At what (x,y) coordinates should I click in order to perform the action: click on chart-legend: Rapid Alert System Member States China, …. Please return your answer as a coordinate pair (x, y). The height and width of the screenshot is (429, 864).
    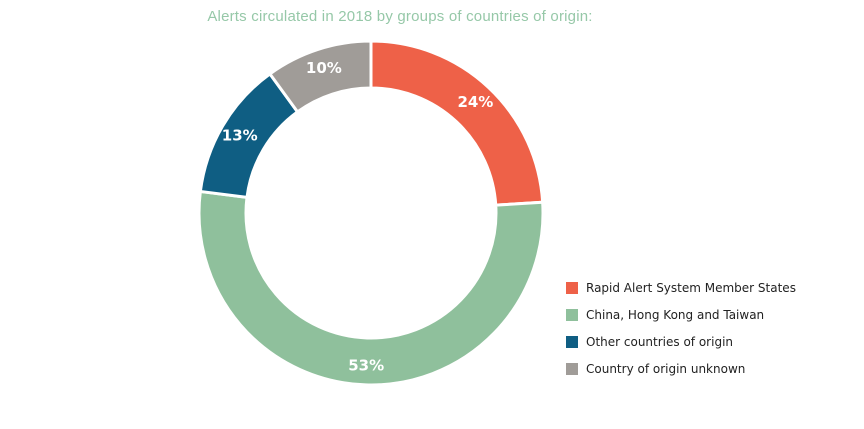
    Looking at the image, I should click on (681, 328).